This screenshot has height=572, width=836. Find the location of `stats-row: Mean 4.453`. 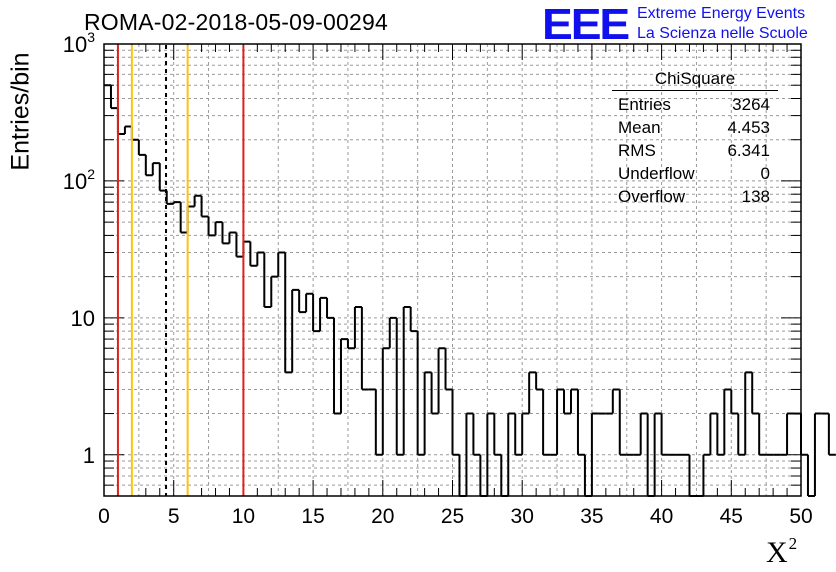

stats-row: Mean 4.453 is located at coordinates (695, 127).